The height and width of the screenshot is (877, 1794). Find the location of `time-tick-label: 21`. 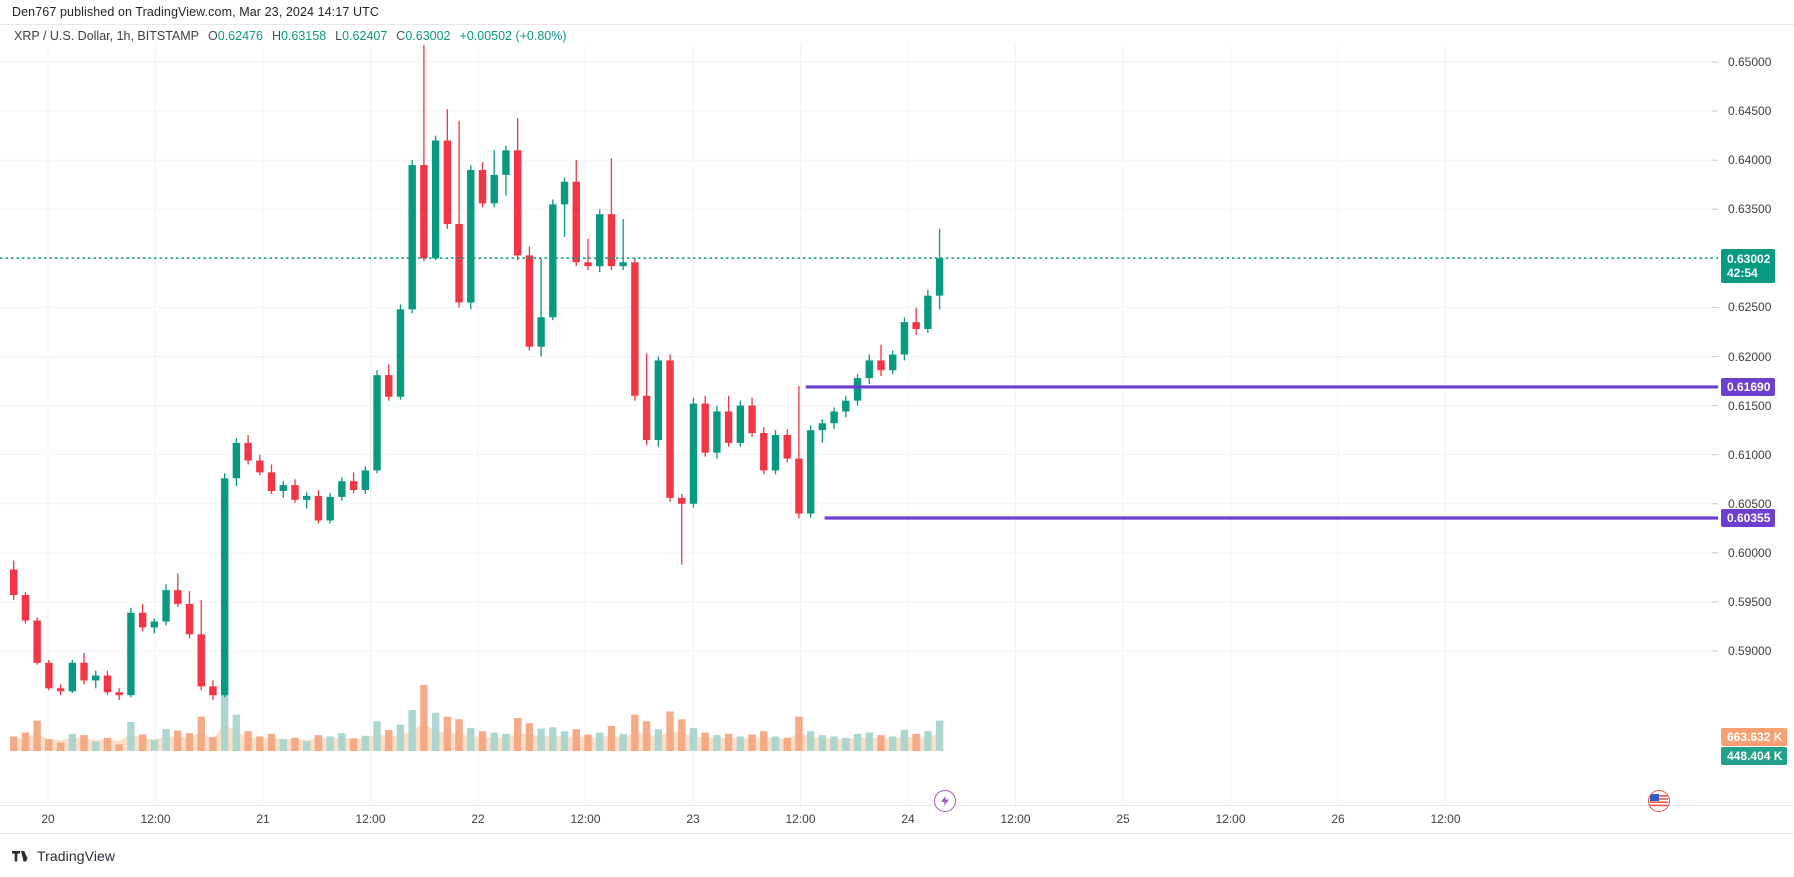

time-tick-label: 21 is located at coordinates (263, 819).